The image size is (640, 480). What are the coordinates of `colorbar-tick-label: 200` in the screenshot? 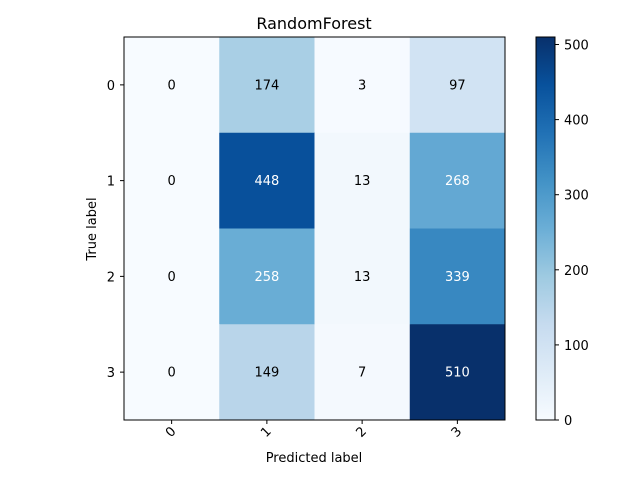 It's located at (576, 271).